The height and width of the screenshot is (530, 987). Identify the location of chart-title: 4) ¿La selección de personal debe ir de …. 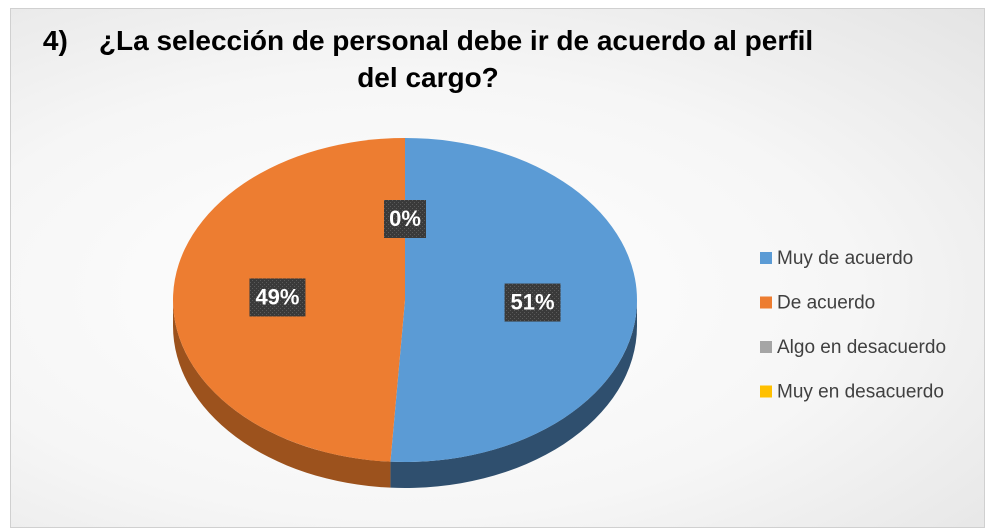
(431, 59).